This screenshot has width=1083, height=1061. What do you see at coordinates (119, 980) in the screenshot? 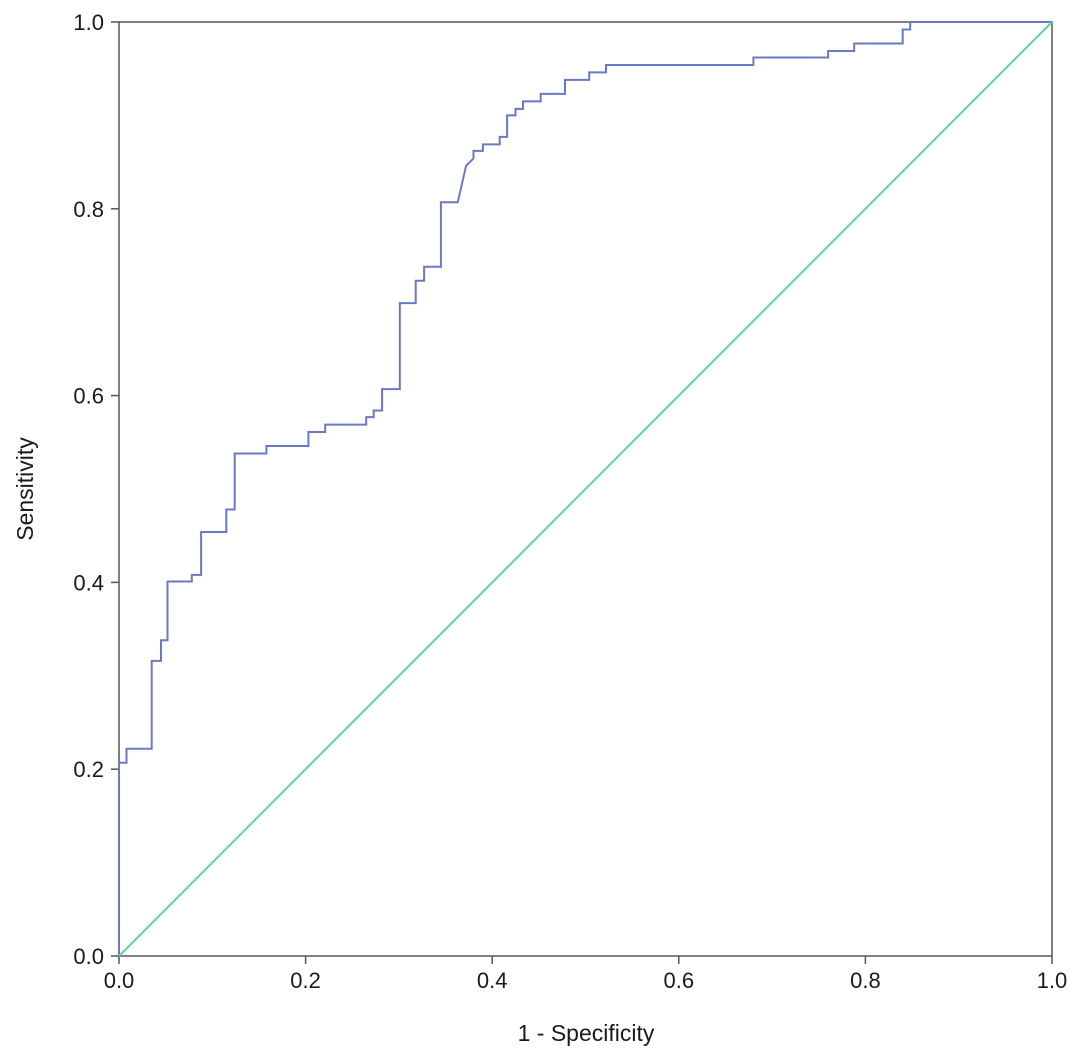
I see `x-tick-label: 0.0` at bounding box center [119, 980].